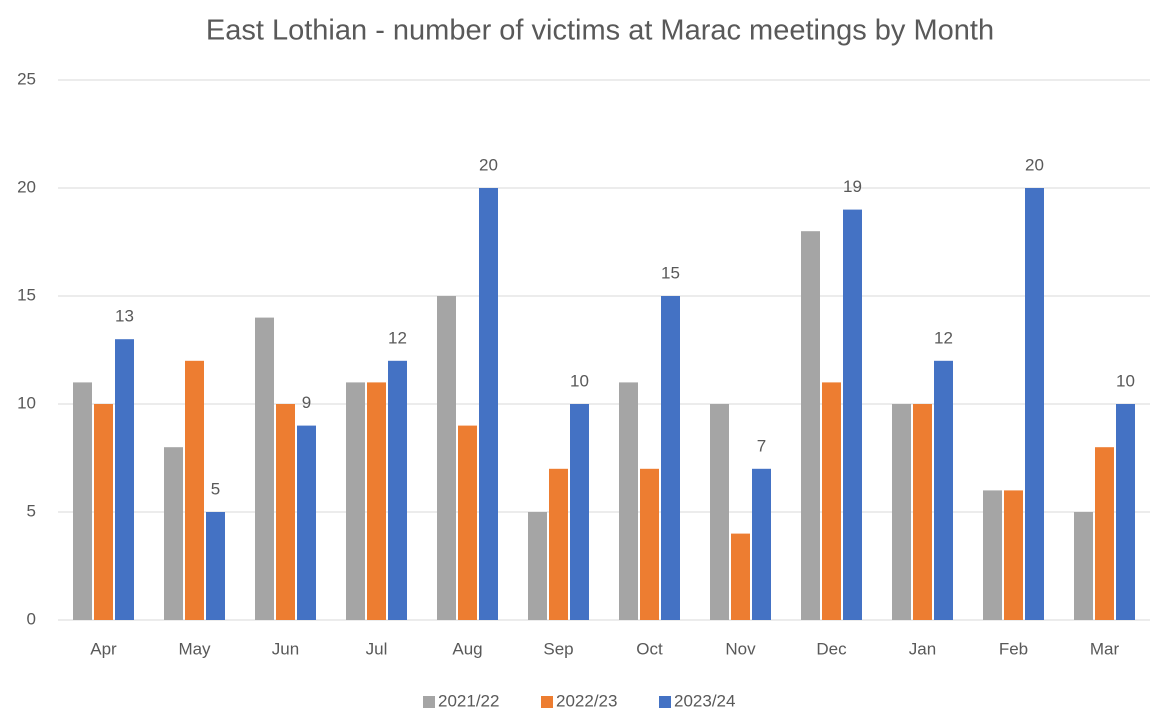 The image size is (1166, 718). What do you see at coordinates (1013, 648) in the screenshot?
I see `x-tick-label: Feb` at bounding box center [1013, 648].